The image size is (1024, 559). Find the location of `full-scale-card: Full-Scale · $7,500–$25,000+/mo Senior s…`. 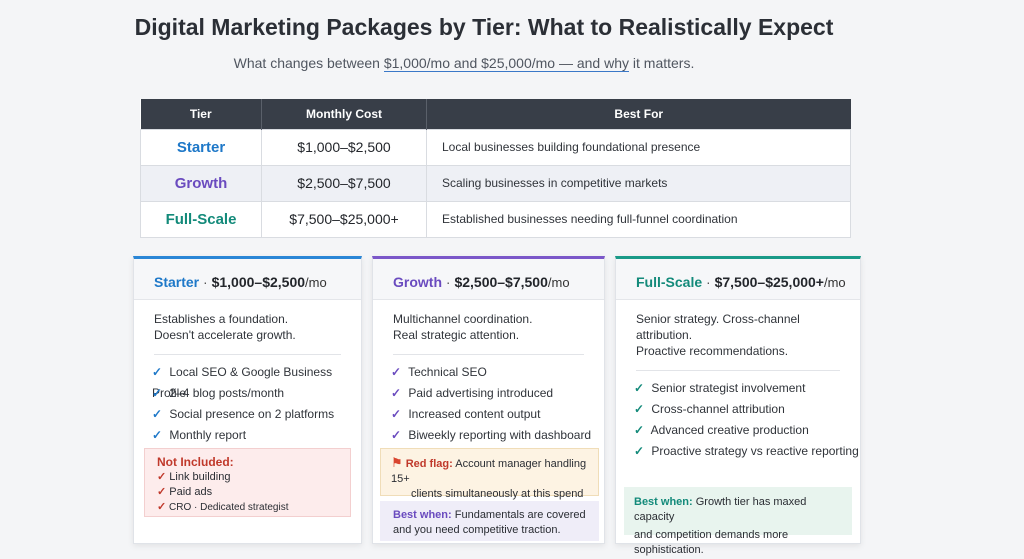

full-scale-card: Full-Scale · $7,500–$25,000+/mo Senior s… is located at coordinates (738, 406).